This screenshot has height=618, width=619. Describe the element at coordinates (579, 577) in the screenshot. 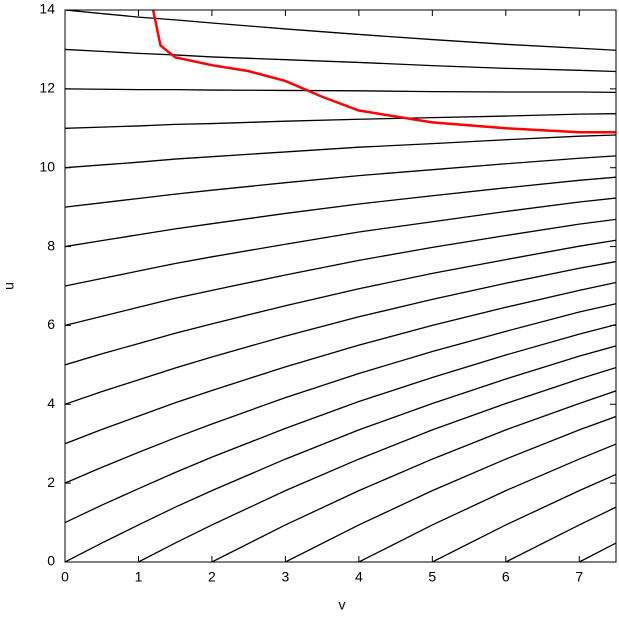

I see `x-tick-label: 7` at that location.